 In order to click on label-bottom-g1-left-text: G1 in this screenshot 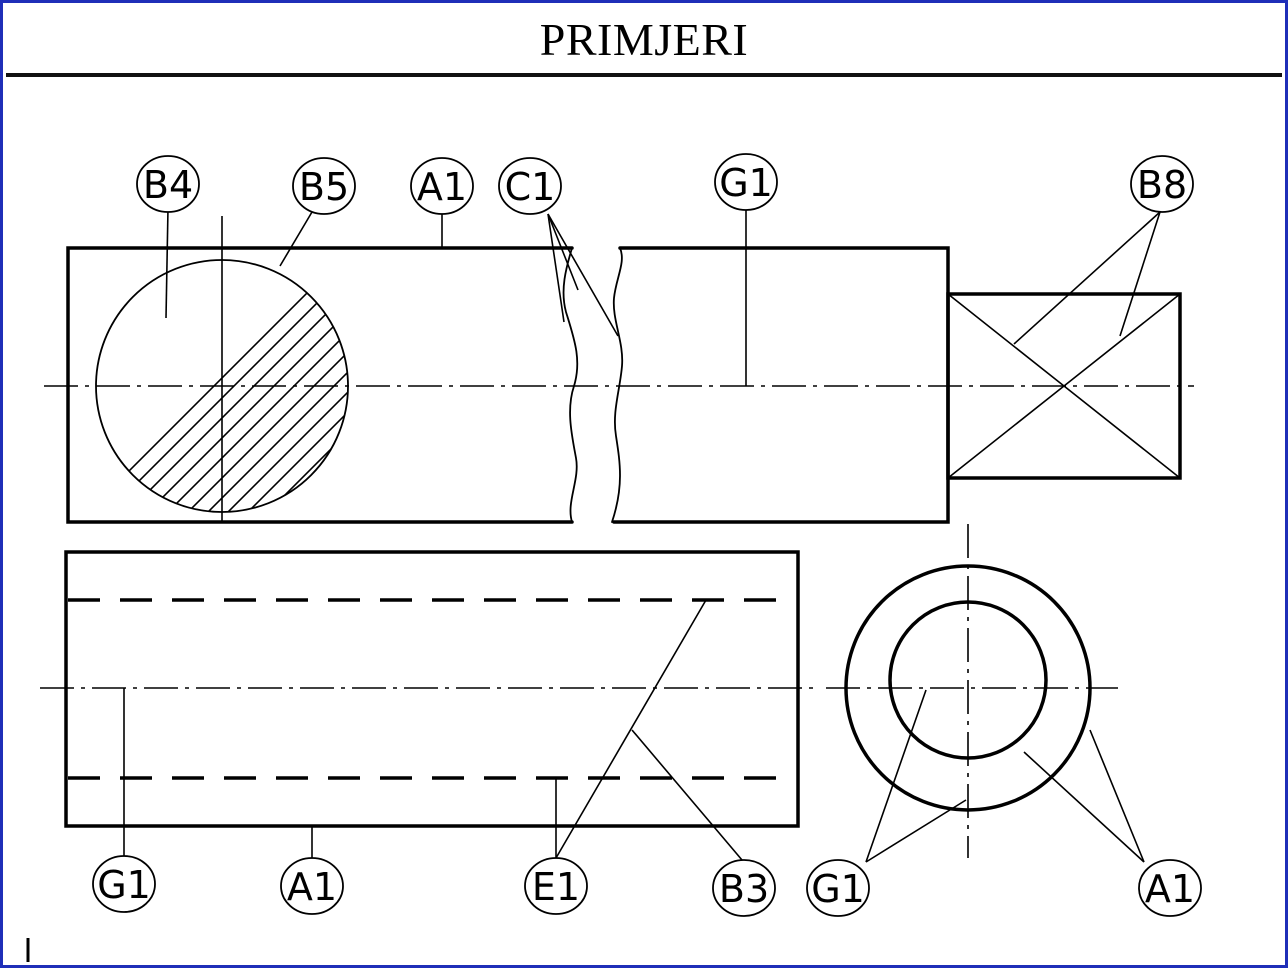, I will do `click(124, 885)`.